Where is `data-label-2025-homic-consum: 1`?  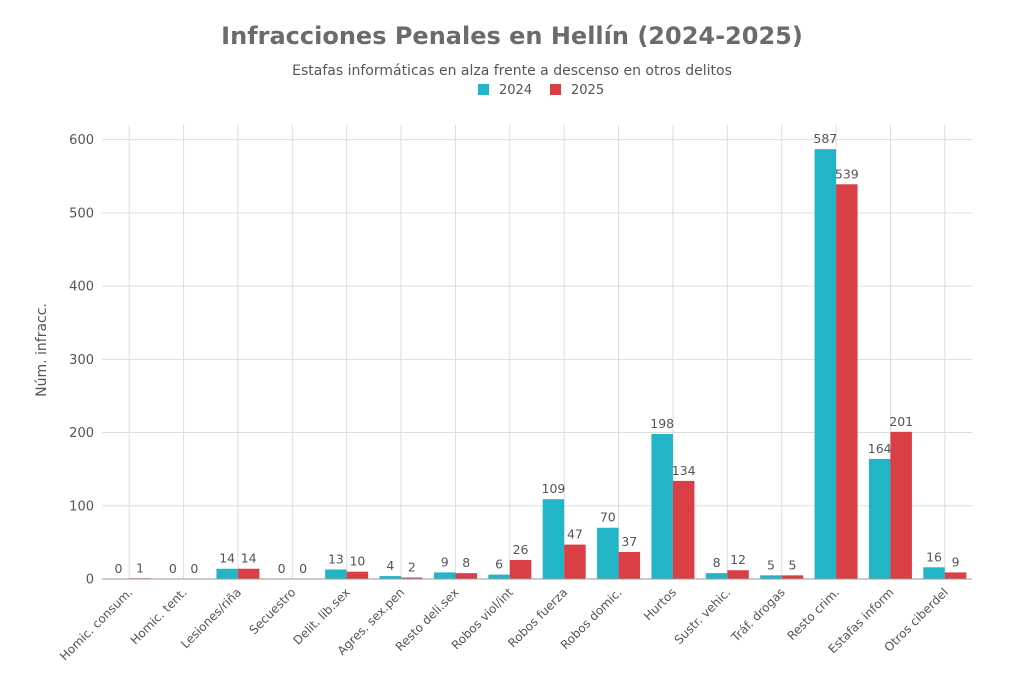
data-label-2025-homic-consum: 1 is located at coordinates (140, 567).